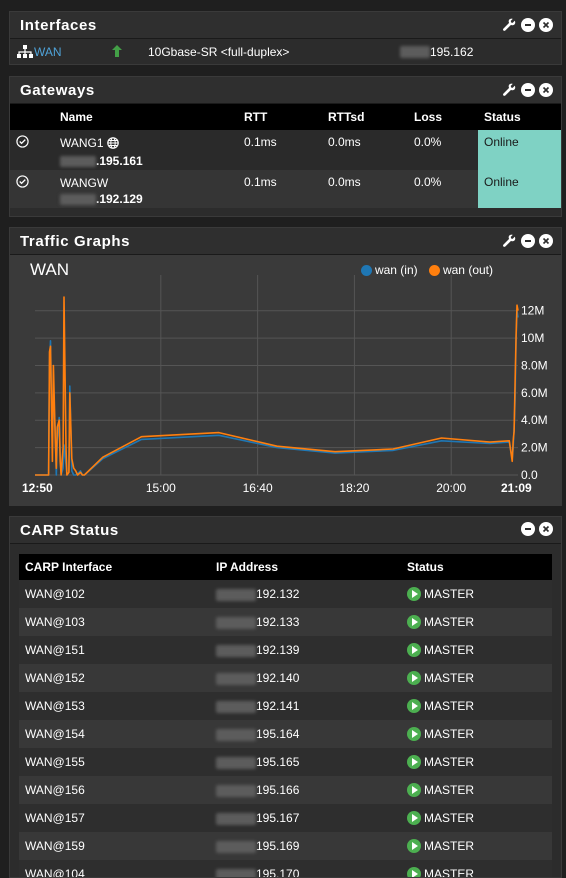 The image size is (566, 878). I want to click on graph-title: WAN, so click(50, 269).